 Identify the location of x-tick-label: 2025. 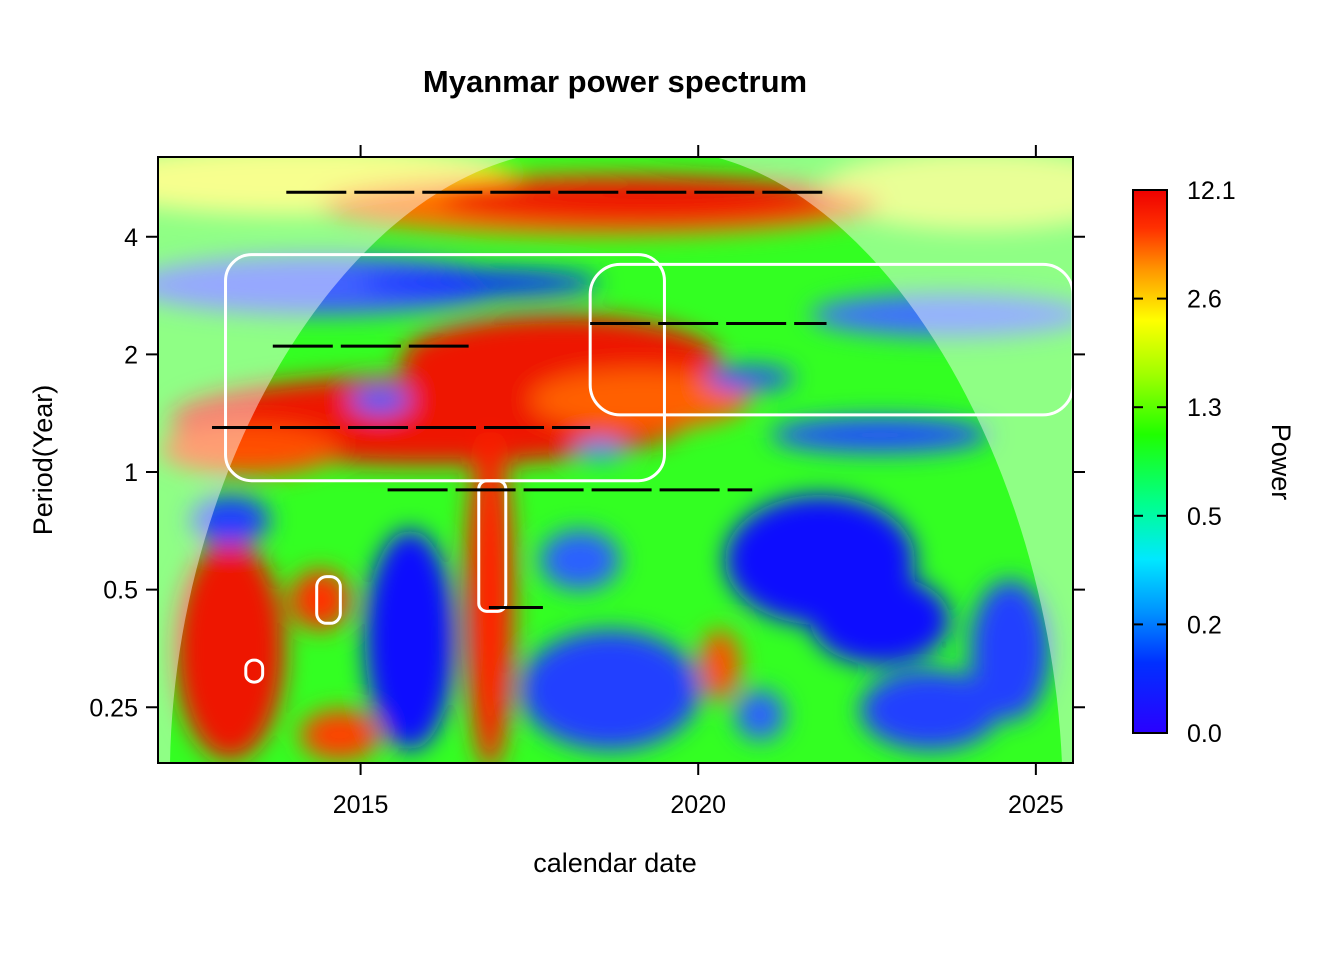
(1036, 805).